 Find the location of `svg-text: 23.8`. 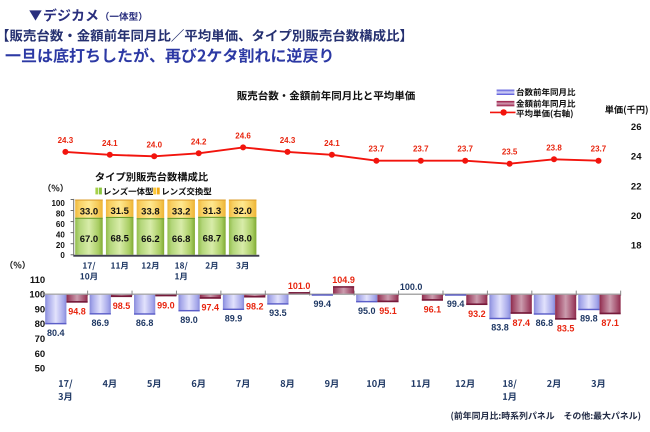

svg-text: 23.8 is located at coordinates (554, 147).